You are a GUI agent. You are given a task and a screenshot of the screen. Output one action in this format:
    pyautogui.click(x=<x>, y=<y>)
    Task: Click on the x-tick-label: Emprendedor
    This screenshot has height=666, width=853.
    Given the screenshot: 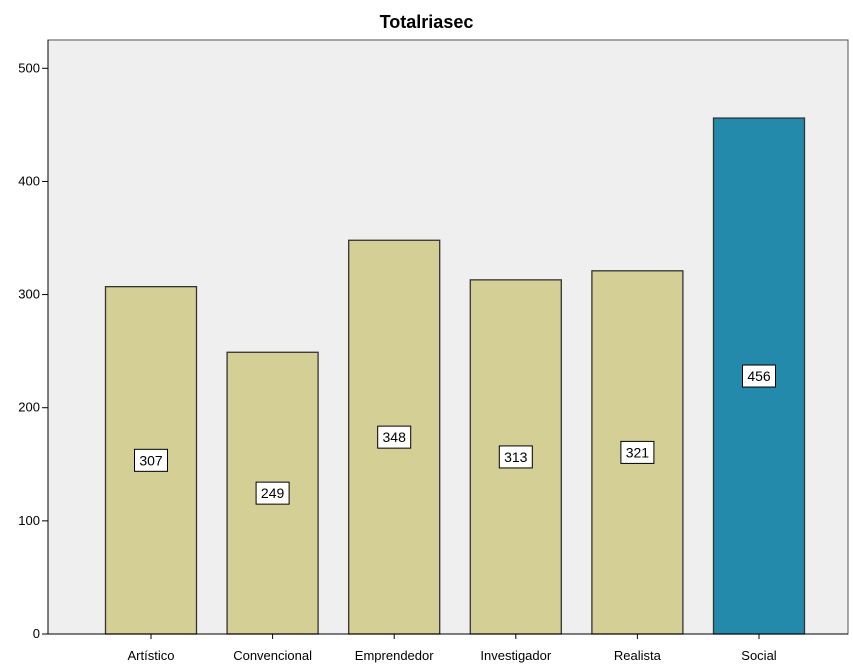 What is the action you would take?
    pyautogui.click(x=394, y=655)
    